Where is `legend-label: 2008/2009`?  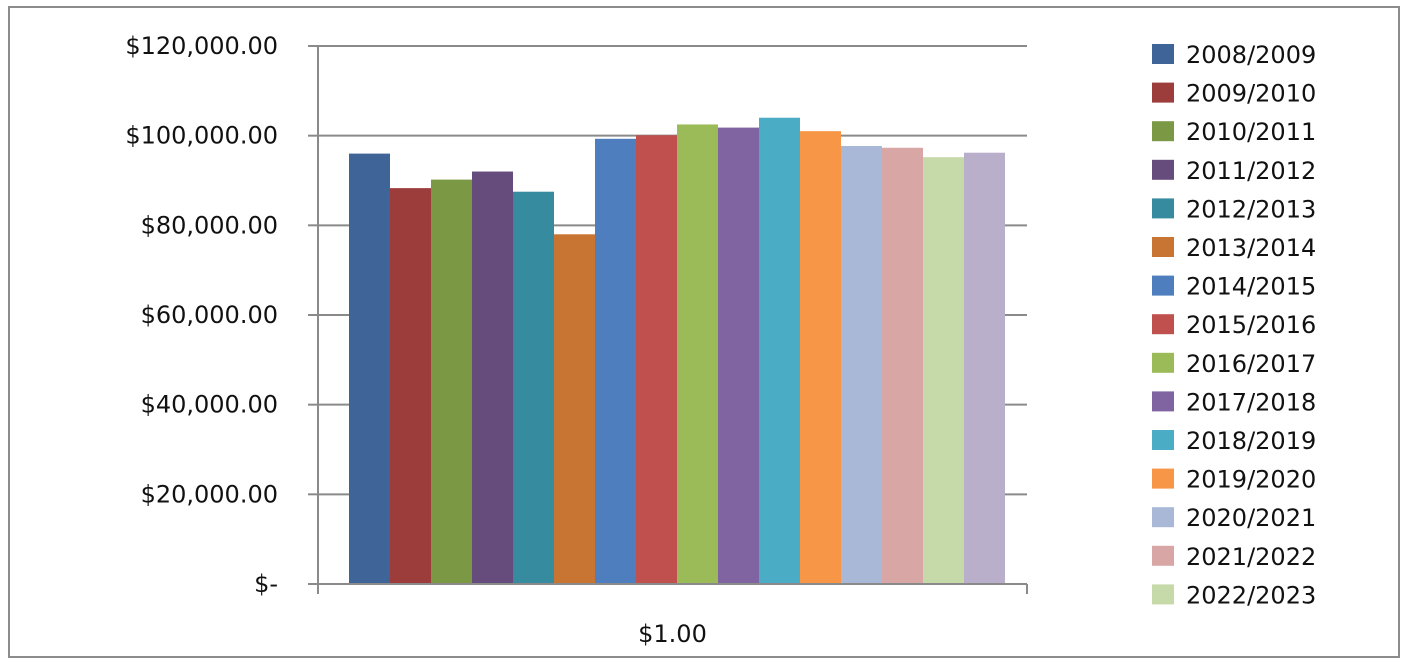 legend-label: 2008/2009 is located at coordinates (1251, 55).